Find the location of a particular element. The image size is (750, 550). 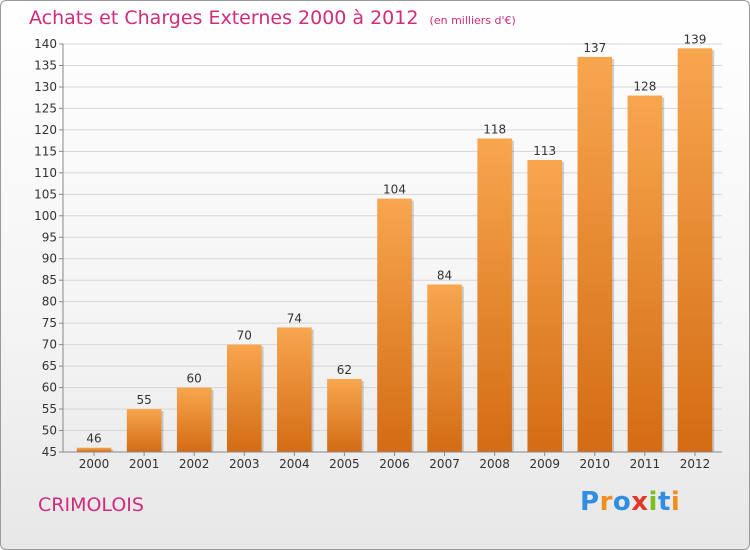

bar-2010 is located at coordinates (595, 254).